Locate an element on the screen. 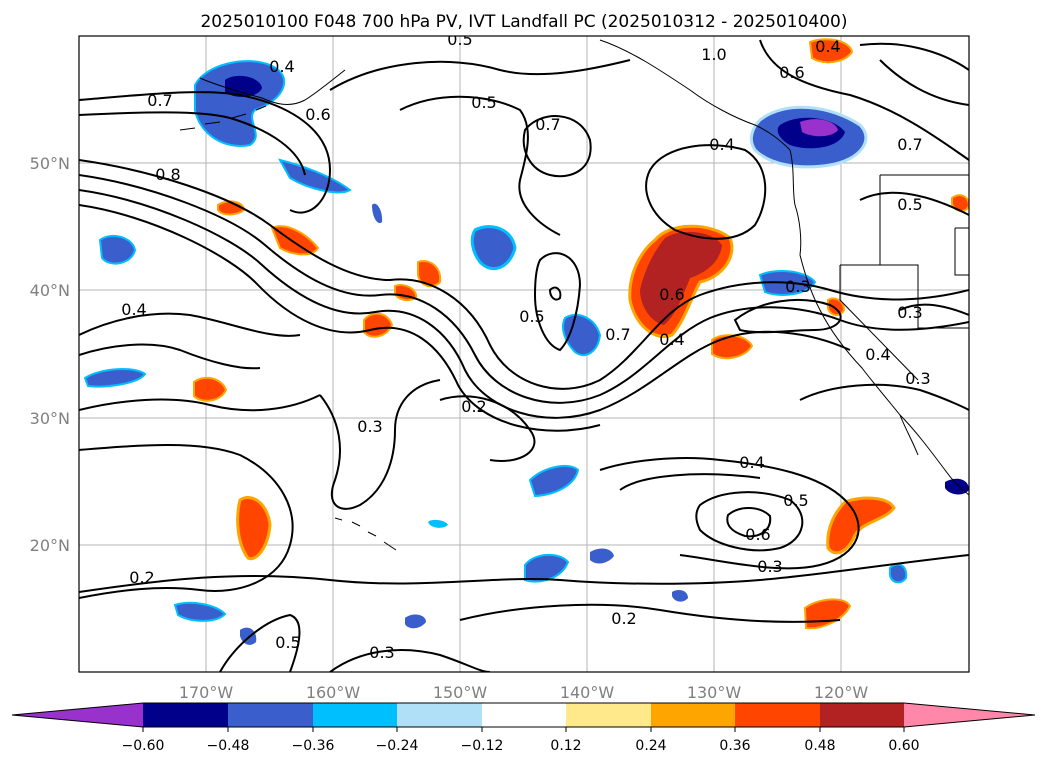 The image size is (1047, 765). colorbar-tick-label: 0.36 is located at coordinates (734, 746).